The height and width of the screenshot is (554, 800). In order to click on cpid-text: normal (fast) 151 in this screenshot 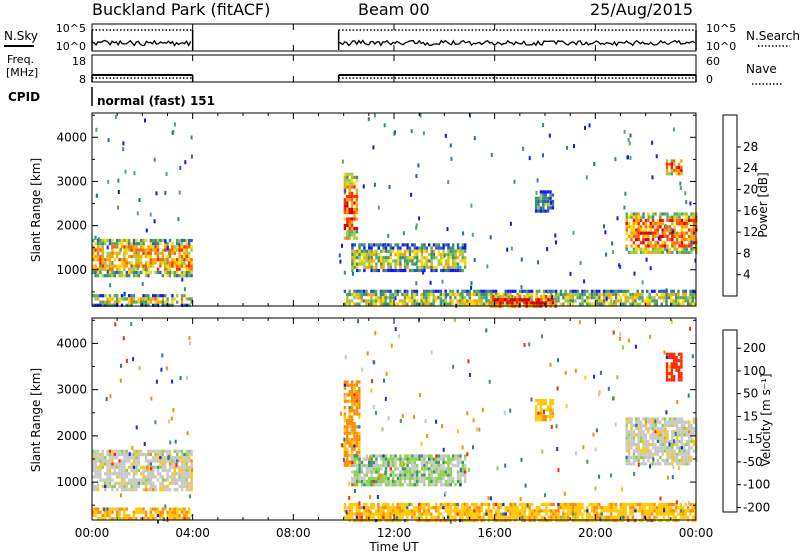, I will do `click(156, 101)`.